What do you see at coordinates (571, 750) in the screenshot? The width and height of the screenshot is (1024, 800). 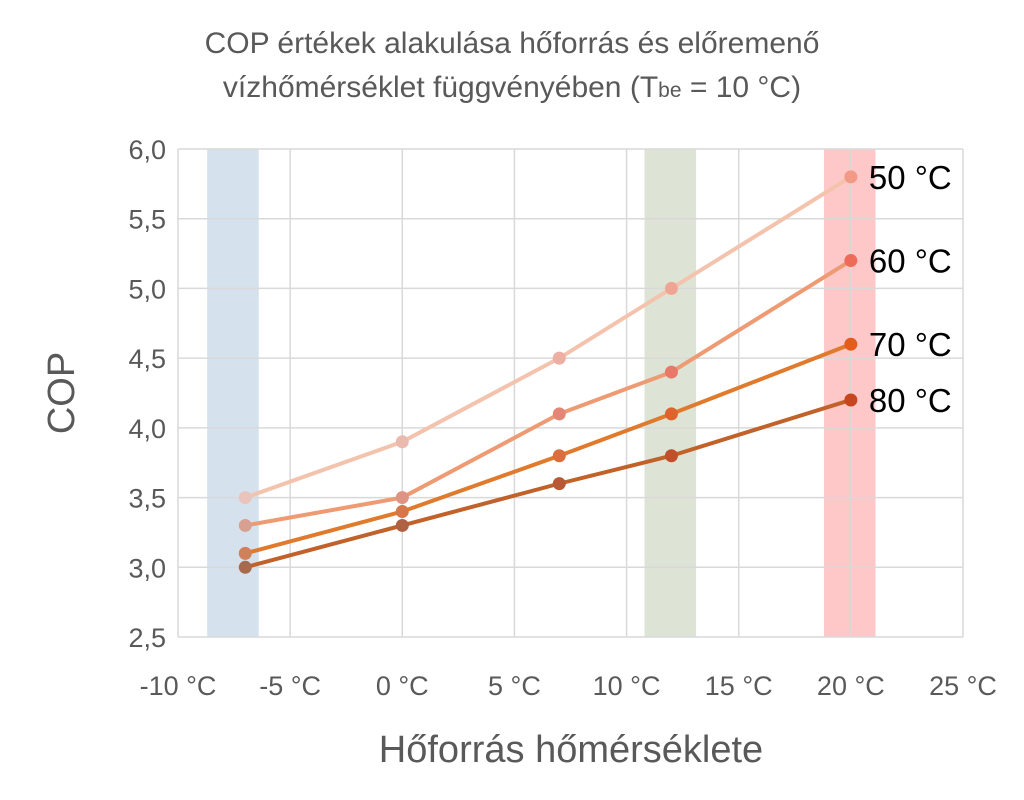 I see `x-axis-title: Hőforrás hőmérséklete` at bounding box center [571, 750].